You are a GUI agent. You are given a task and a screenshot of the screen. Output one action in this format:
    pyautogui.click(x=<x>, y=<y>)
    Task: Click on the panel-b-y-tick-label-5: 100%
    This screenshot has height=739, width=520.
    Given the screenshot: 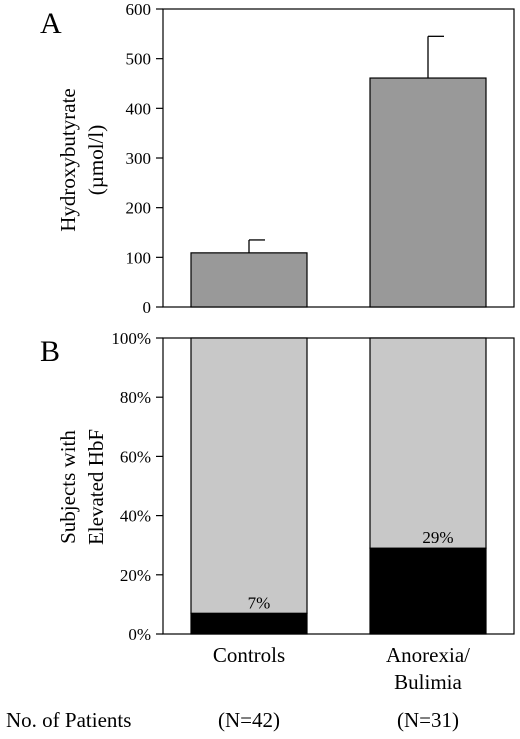 What is the action you would take?
    pyautogui.click(x=131, y=338)
    